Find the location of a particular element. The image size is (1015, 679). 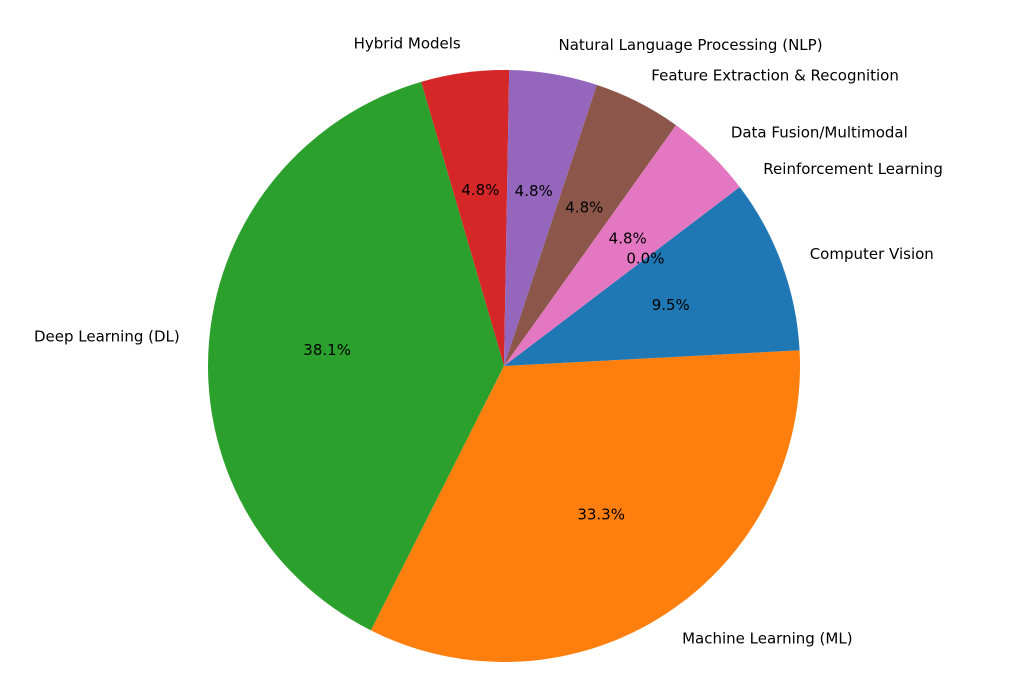

pct-label-computer-vision: 9.5% is located at coordinates (671, 305).